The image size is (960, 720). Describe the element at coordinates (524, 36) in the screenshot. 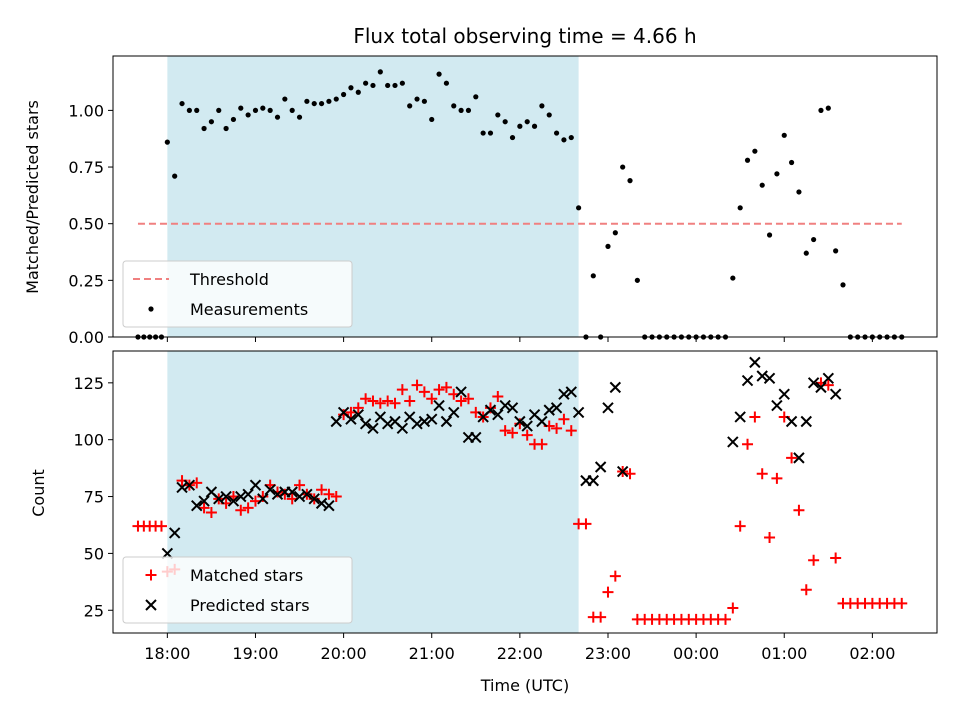

I see `chart-title: Flux total observing time = 4.66 h` at that location.